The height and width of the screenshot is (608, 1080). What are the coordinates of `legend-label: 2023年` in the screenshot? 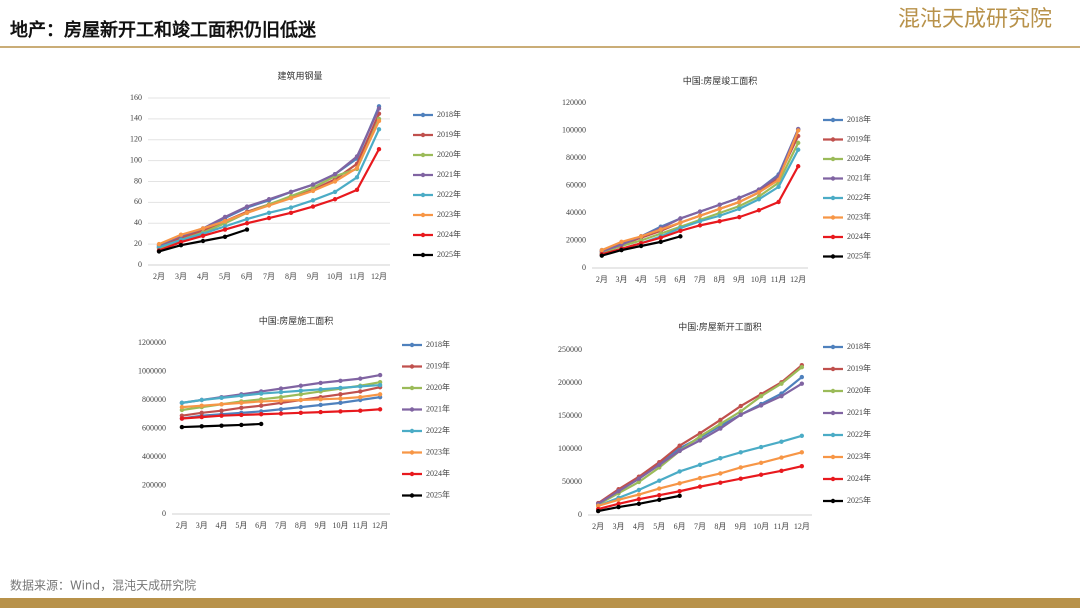 It's located at (438, 451).